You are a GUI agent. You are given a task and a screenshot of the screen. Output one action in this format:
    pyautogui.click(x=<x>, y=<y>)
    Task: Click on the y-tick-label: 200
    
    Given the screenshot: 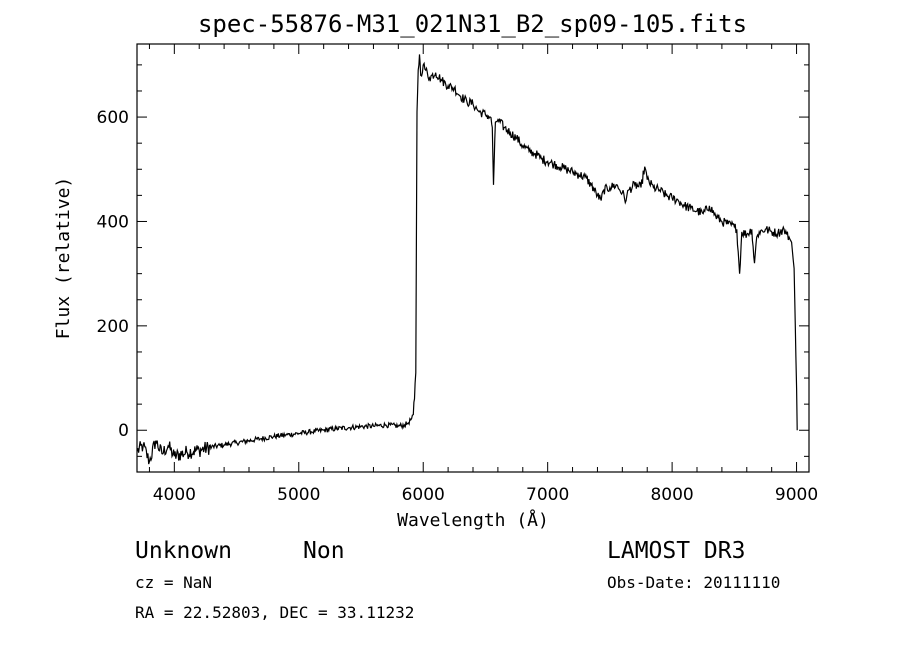 What is the action you would take?
    pyautogui.click(x=113, y=327)
    